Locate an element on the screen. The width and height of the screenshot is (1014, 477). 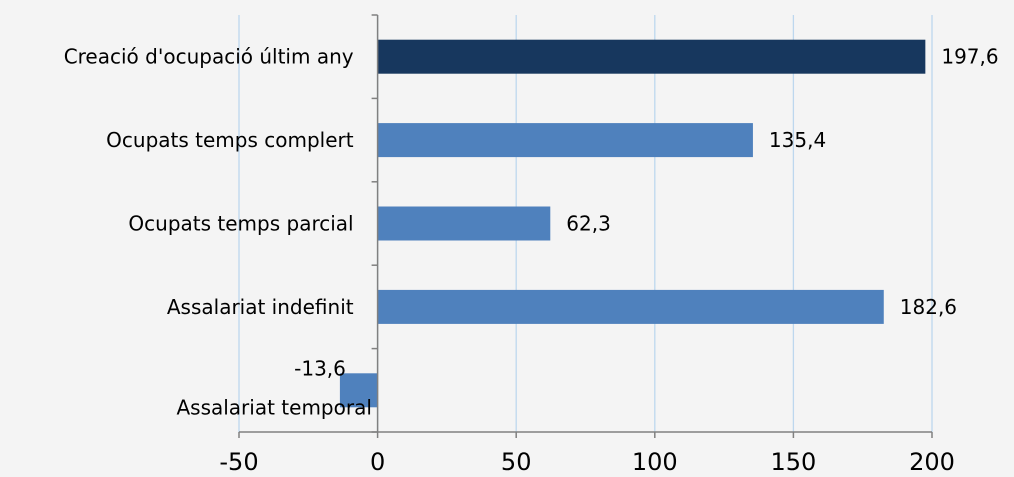
value-label-0: 197,6 is located at coordinates (969, 57).